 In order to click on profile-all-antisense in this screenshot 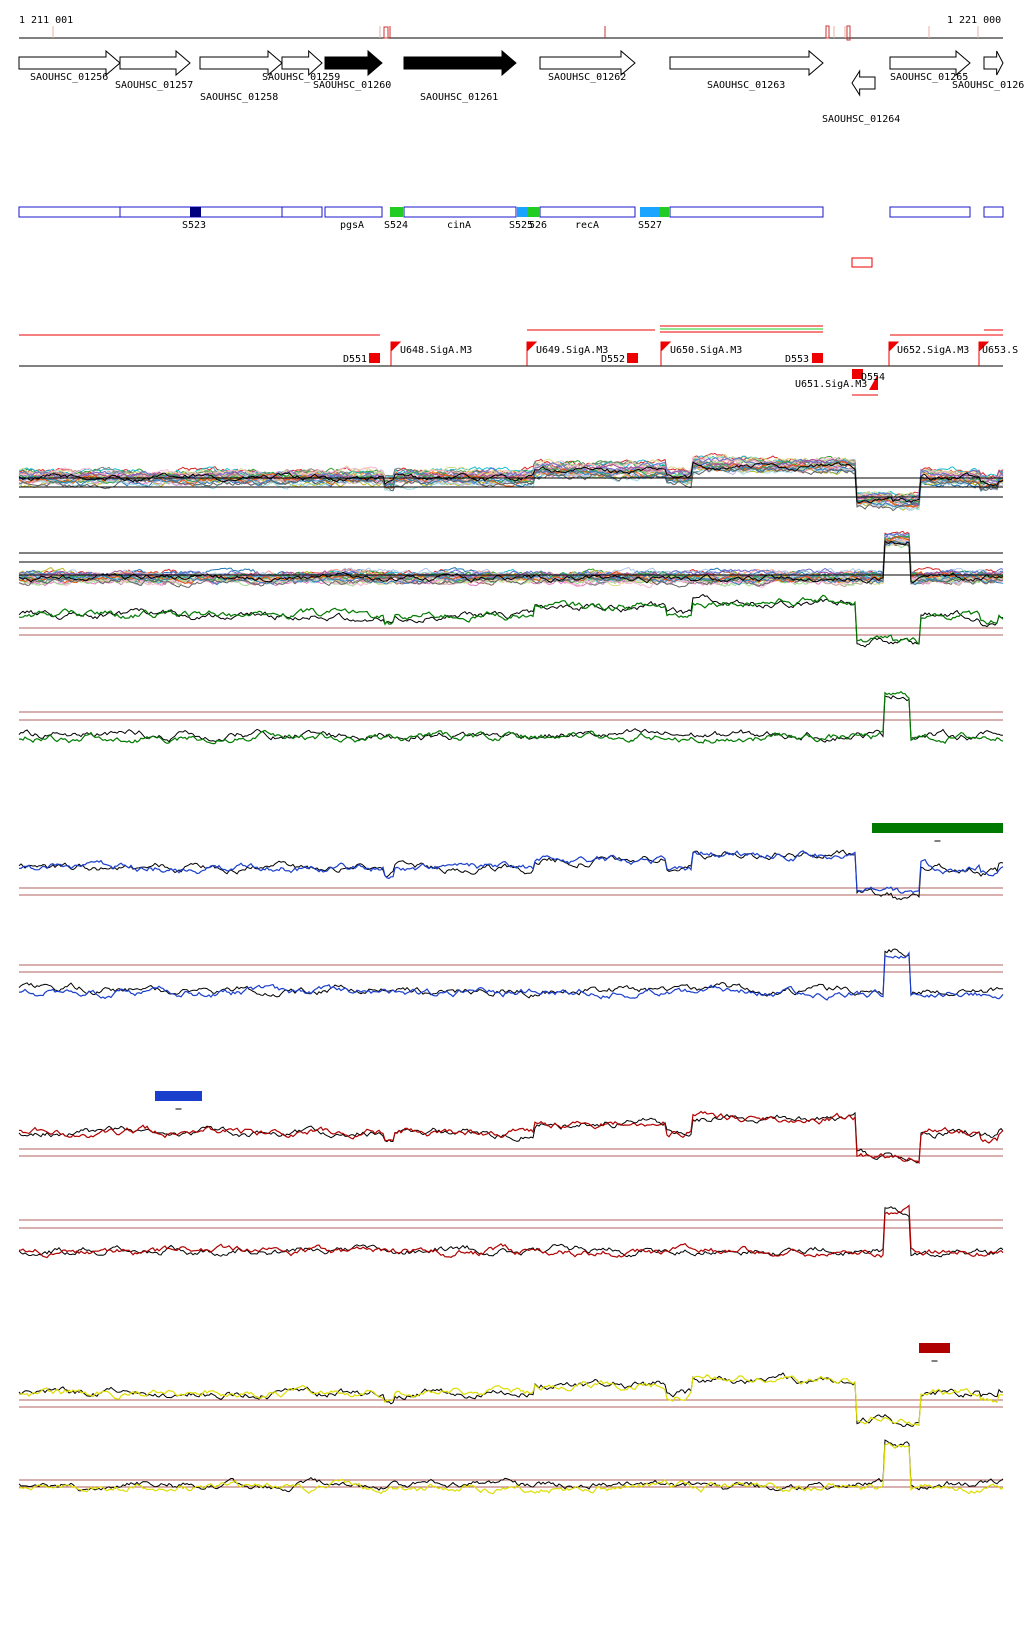, I will do `click(511, 559)`.